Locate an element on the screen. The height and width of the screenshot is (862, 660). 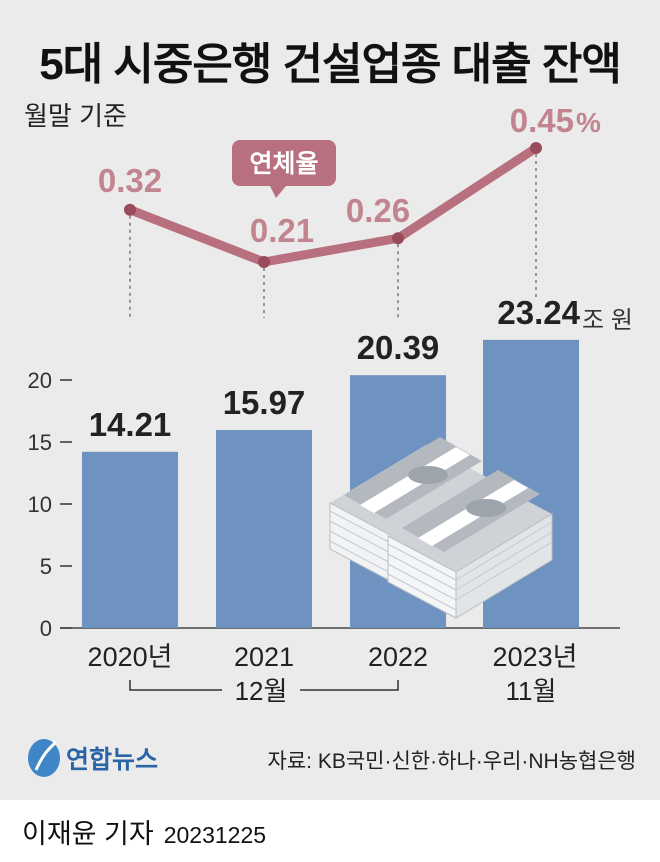
publish-date: 20231225 is located at coordinates (215, 835).